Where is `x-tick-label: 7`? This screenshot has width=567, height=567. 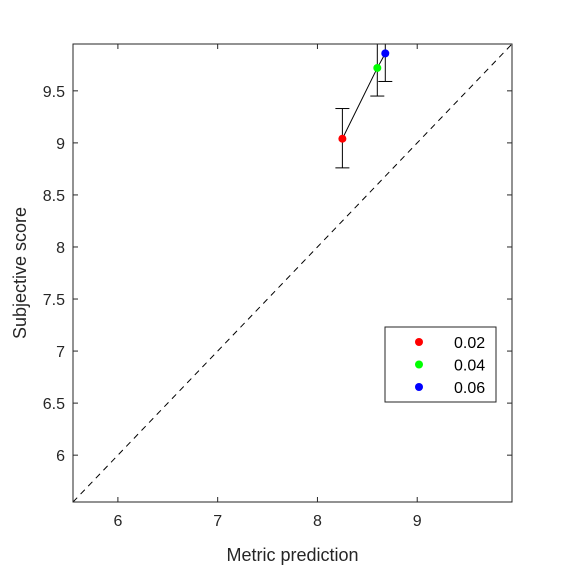
x-tick-label: 7 is located at coordinates (217, 521).